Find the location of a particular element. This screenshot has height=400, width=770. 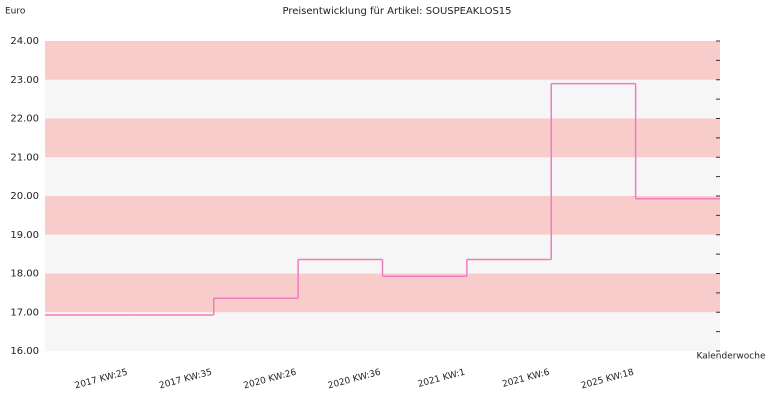

y-tick-label: 20.00 is located at coordinates (24, 196).